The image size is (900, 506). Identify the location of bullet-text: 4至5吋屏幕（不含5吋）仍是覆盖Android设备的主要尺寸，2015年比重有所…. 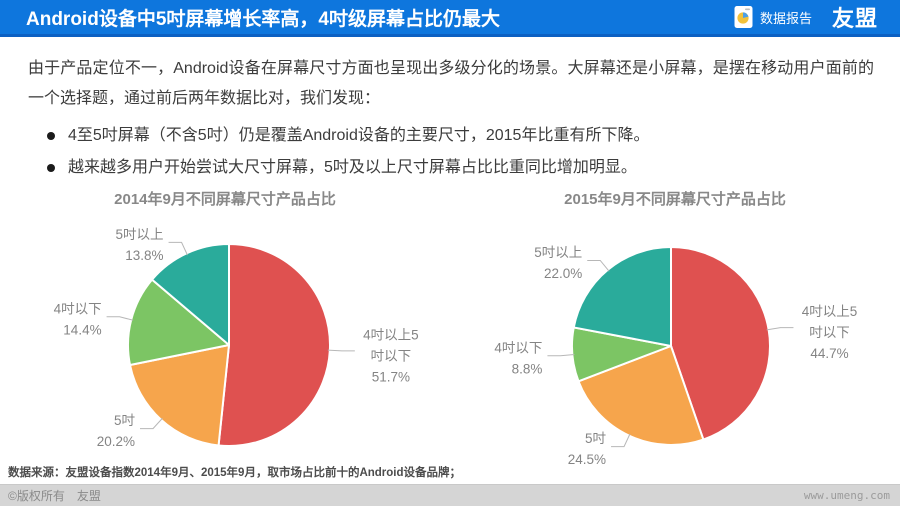
(359, 135).